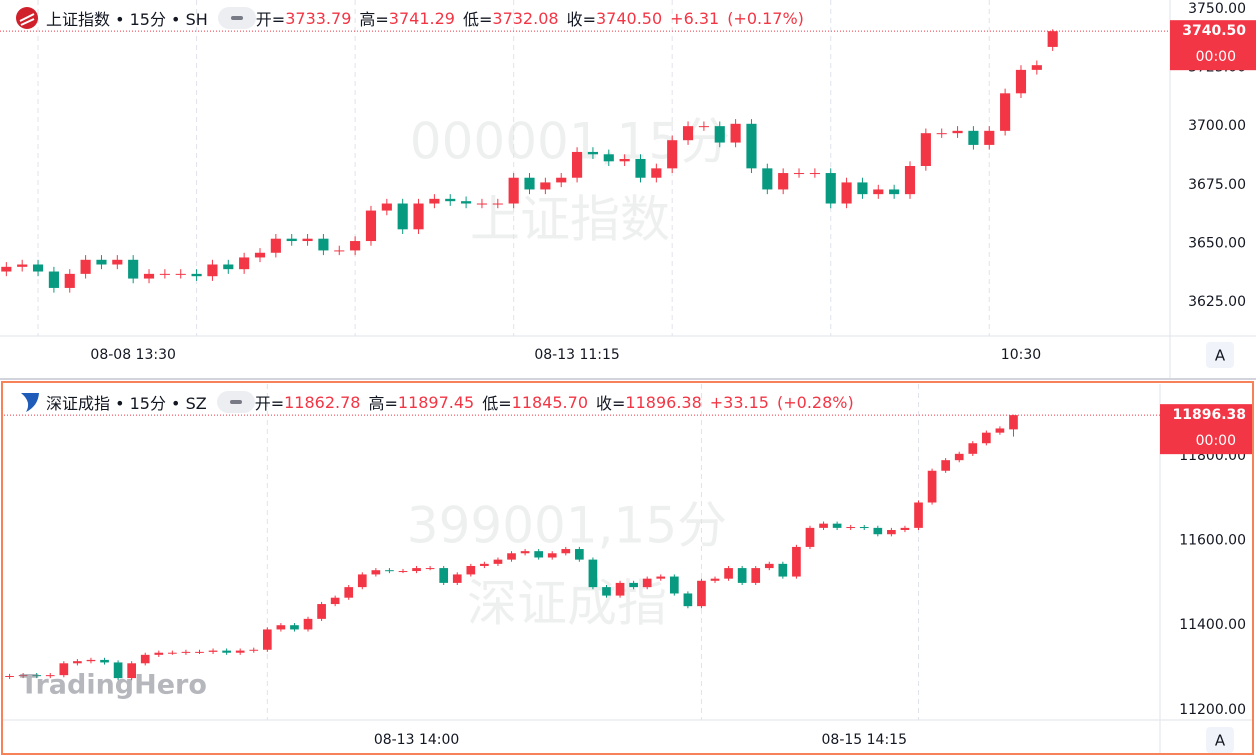  Describe the element at coordinates (1021, 355) in the screenshot. I see `x-tick-label: 10:30` at that location.